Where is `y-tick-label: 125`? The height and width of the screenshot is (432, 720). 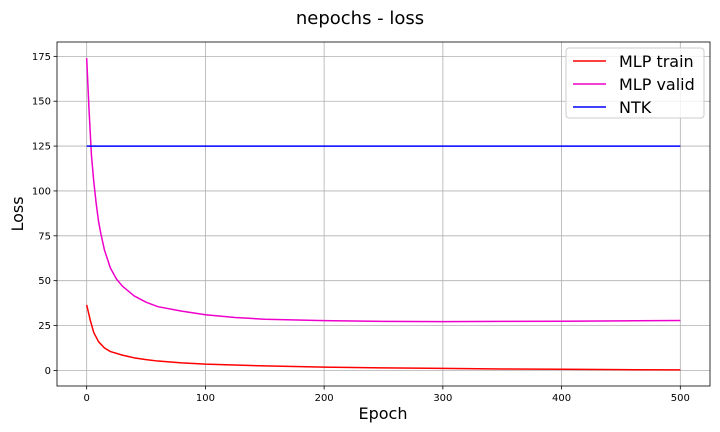
y-tick-label: 125 is located at coordinates (41, 147).